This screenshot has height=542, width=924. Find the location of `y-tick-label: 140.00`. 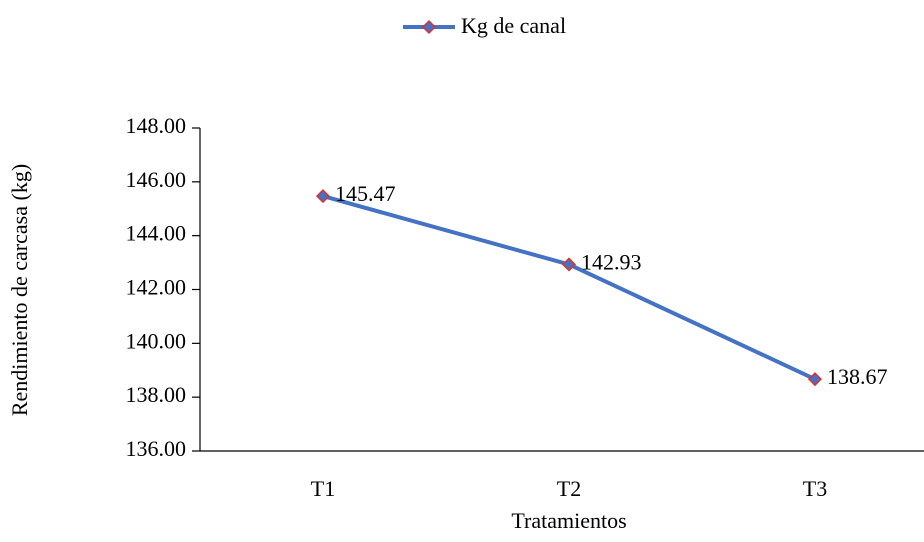

y-tick-label: 140.00 is located at coordinates (156, 340).